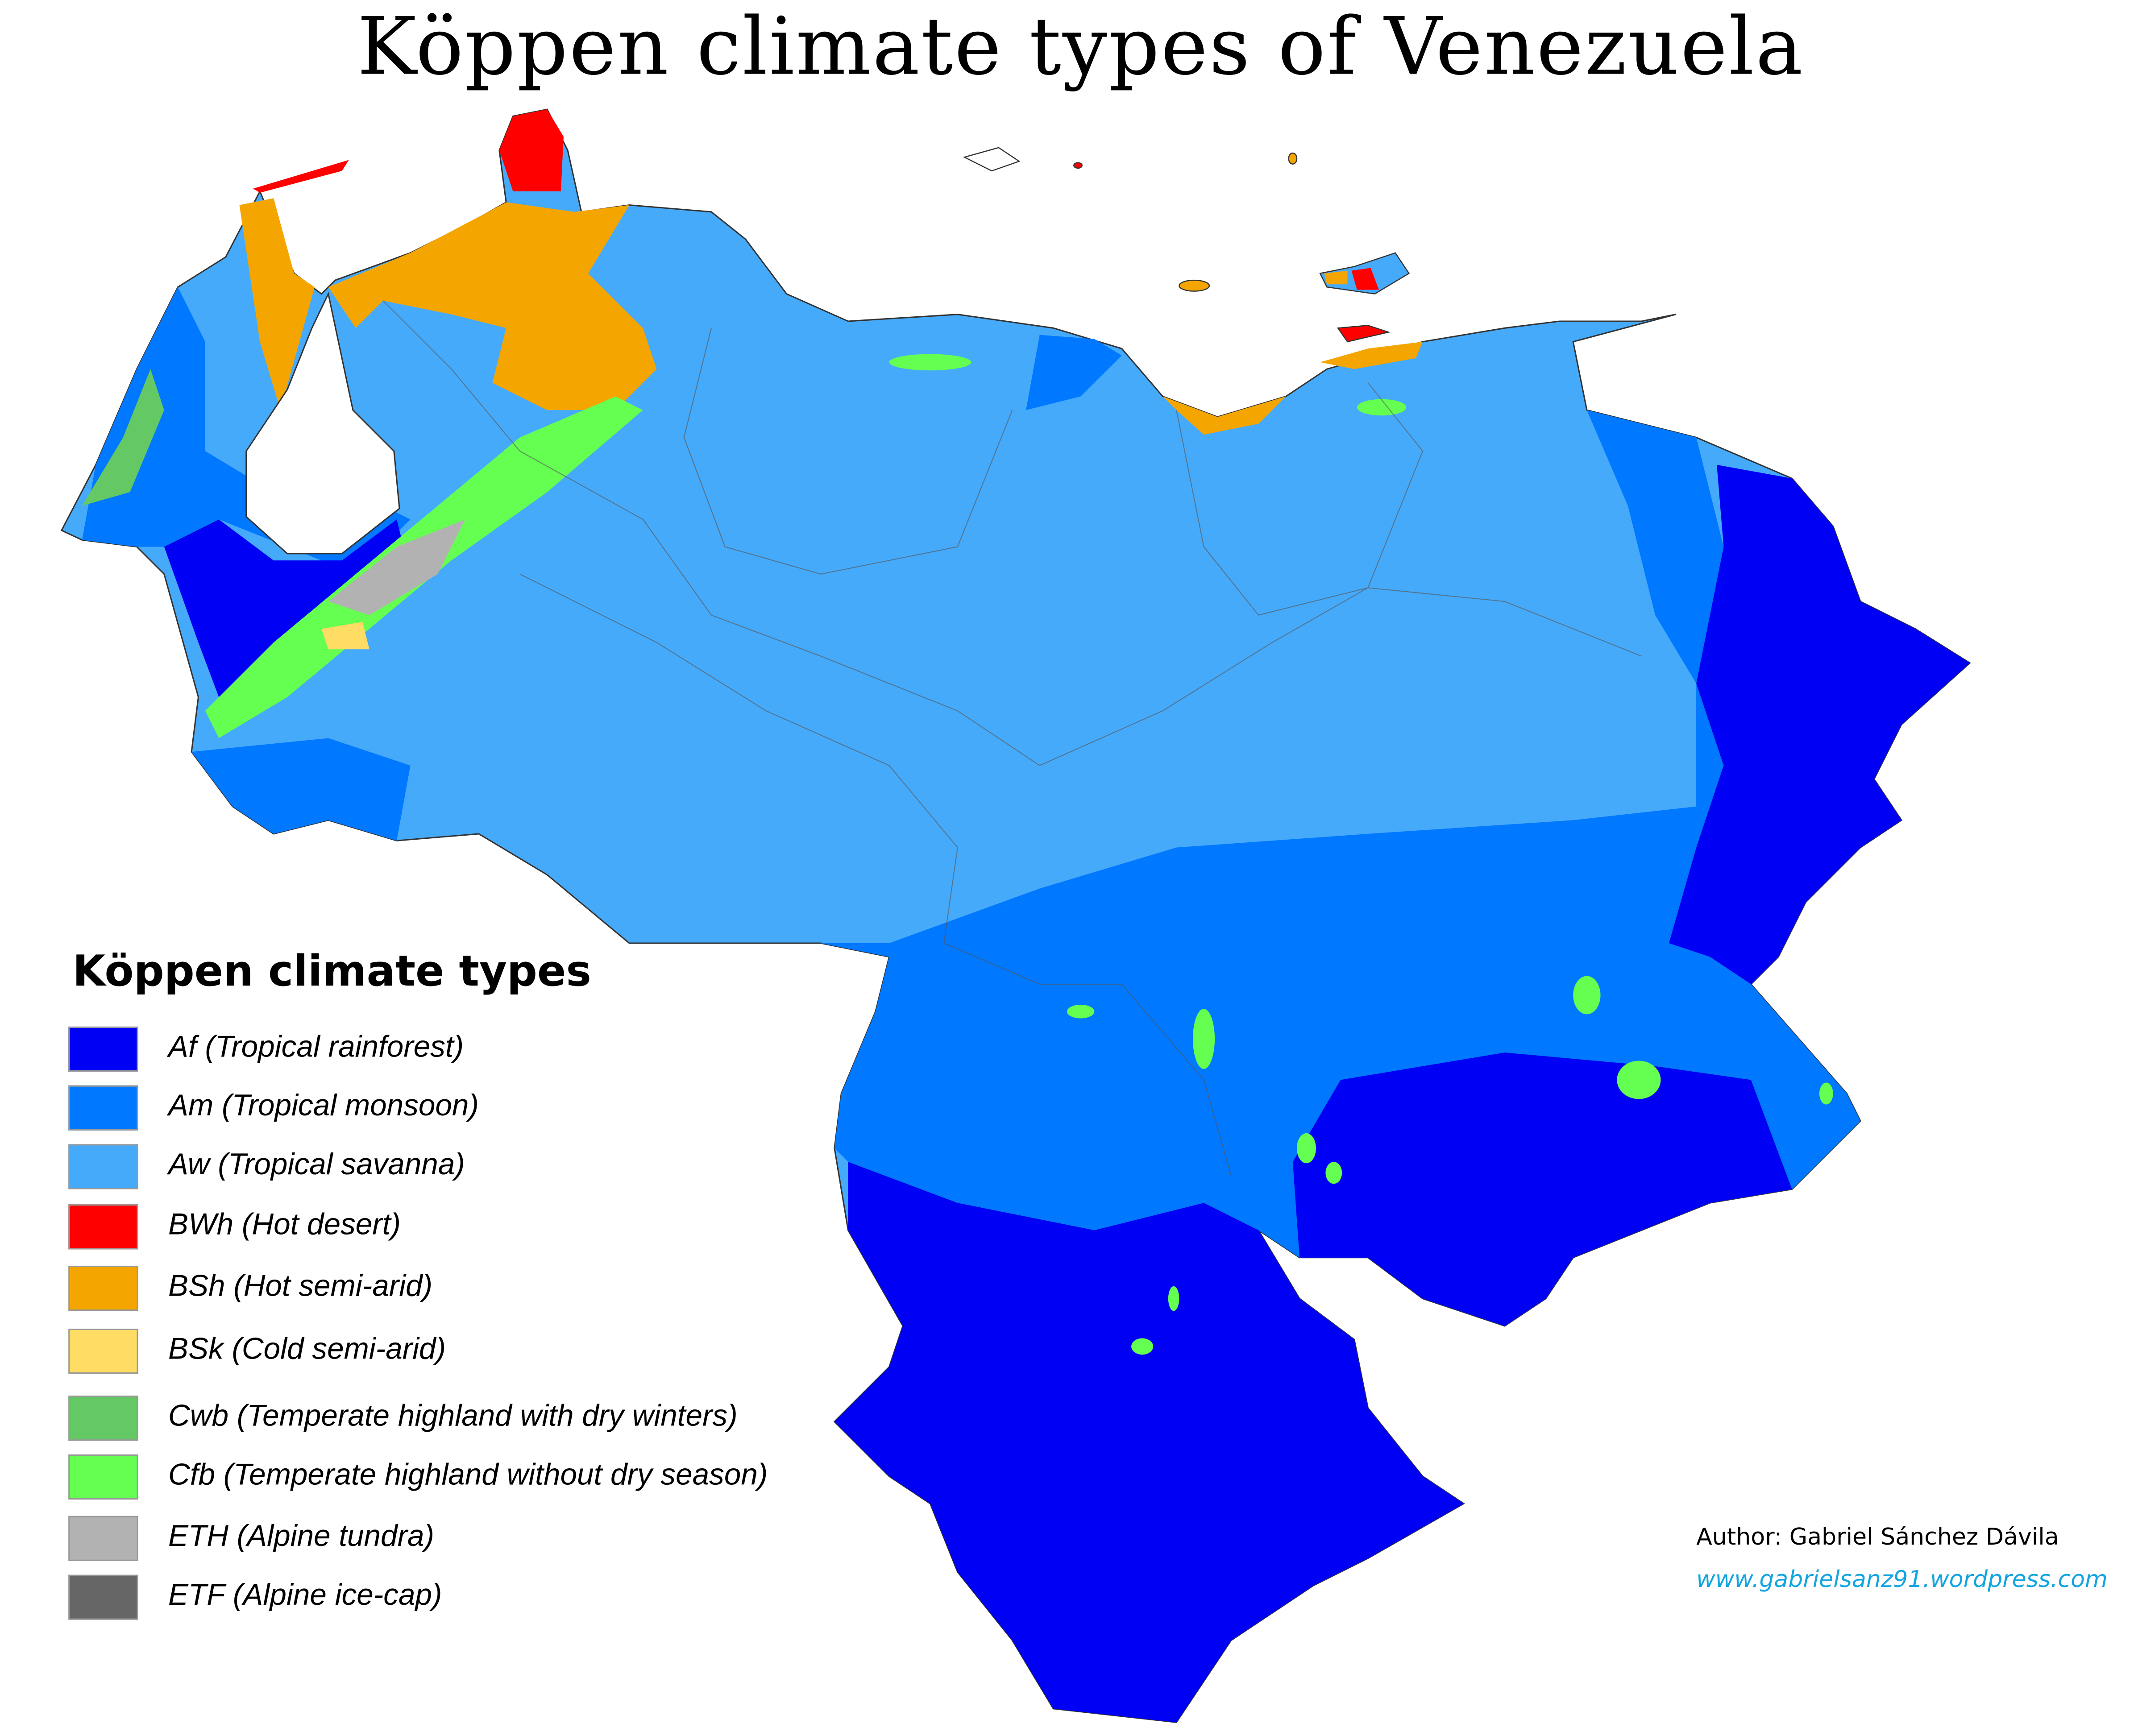 This screenshot has height=1736, width=2134. I want to click on region-bwh-paraguana, so click(531, 150).